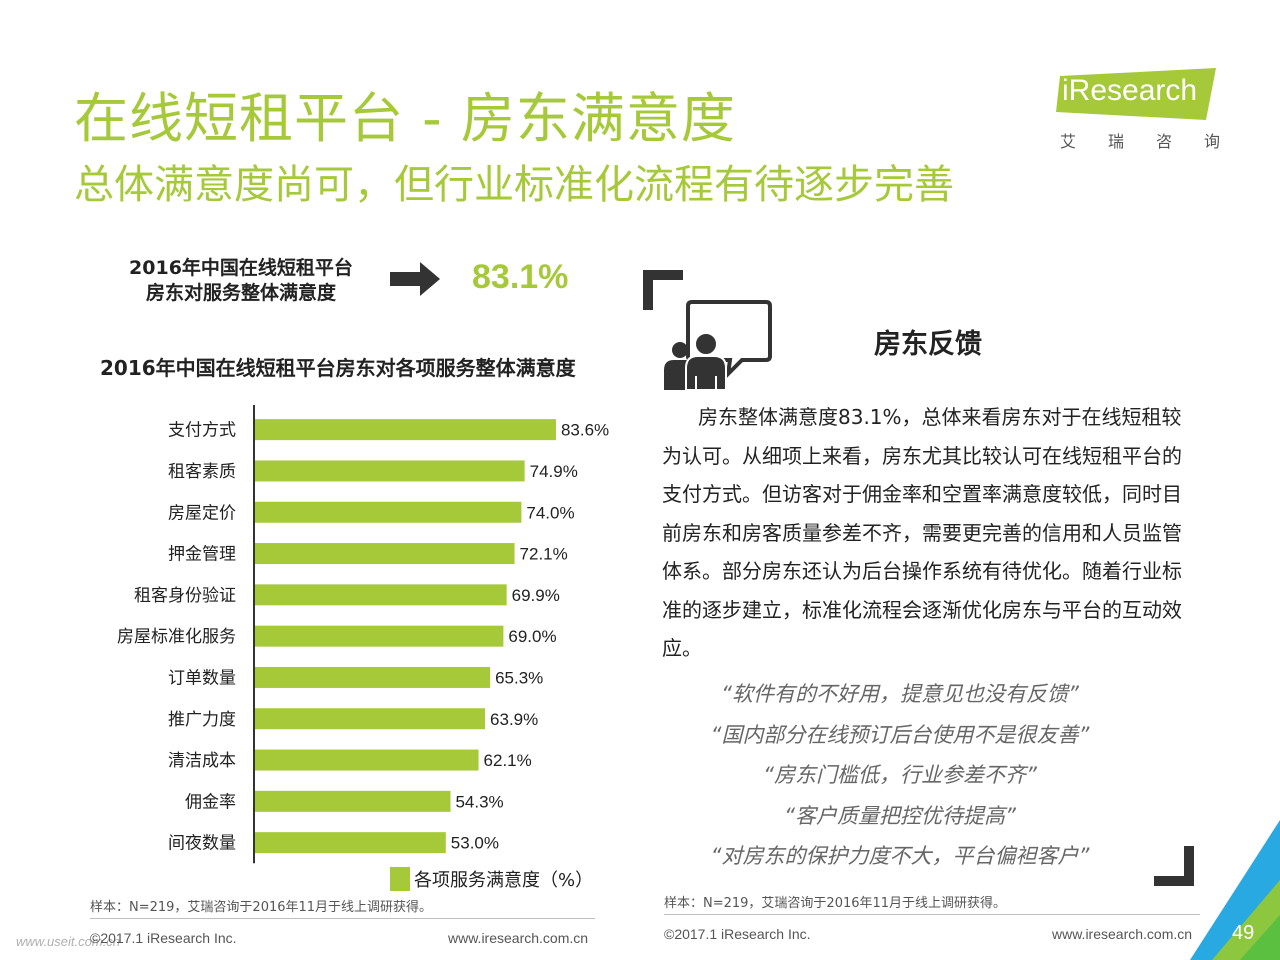 The height and width of the screenshot is (960, 1280). What do you see at coordinates (663, 290) in the screenshot?
I see `bracket-top-left` at bounding box center [663, 290].